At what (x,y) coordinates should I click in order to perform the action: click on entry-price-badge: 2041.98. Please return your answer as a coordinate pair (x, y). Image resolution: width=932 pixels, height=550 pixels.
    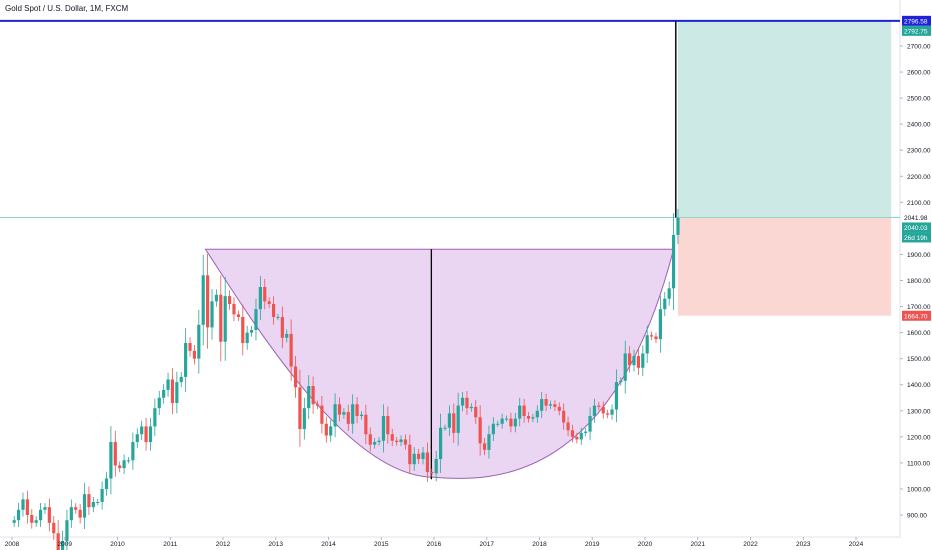
    Looking at the image, I should click on (916, 217).